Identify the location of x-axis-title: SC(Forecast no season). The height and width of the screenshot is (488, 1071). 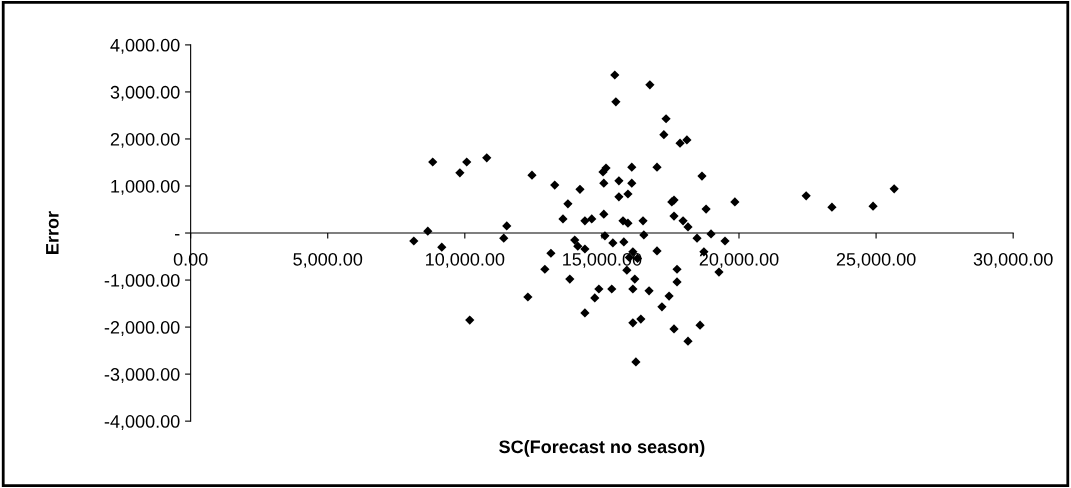
(602, 448).